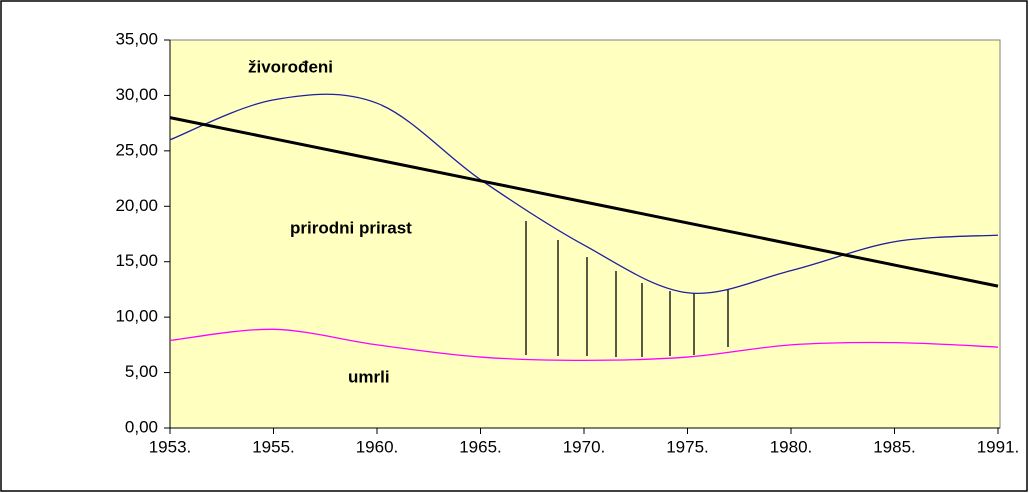  I want to click on y-tick-label: 15,00, so click(136, 260).